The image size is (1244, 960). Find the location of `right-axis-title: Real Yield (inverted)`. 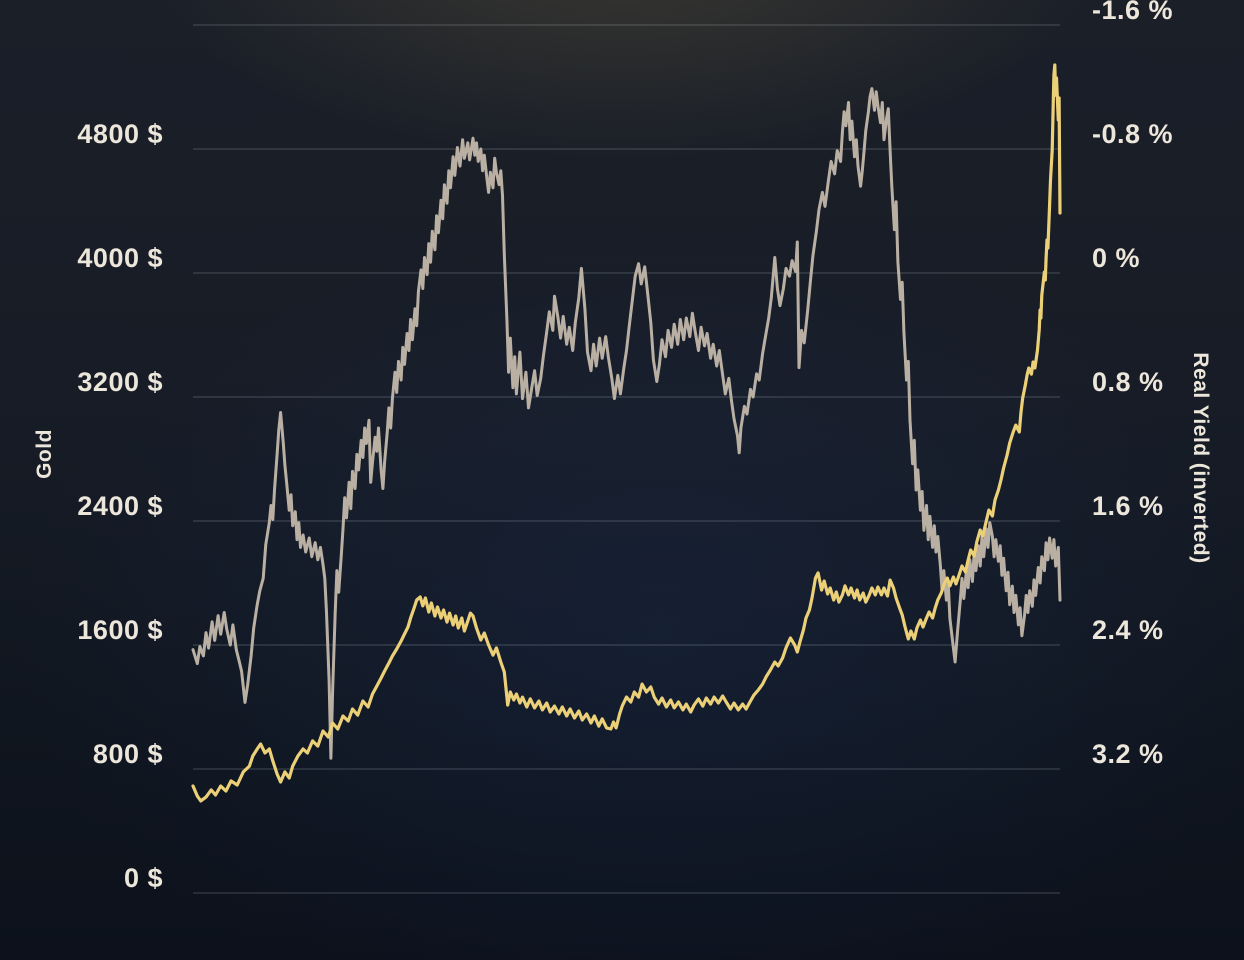

right-axis-title: Real Yield (inverted) is located at coordinates (1200, 458).